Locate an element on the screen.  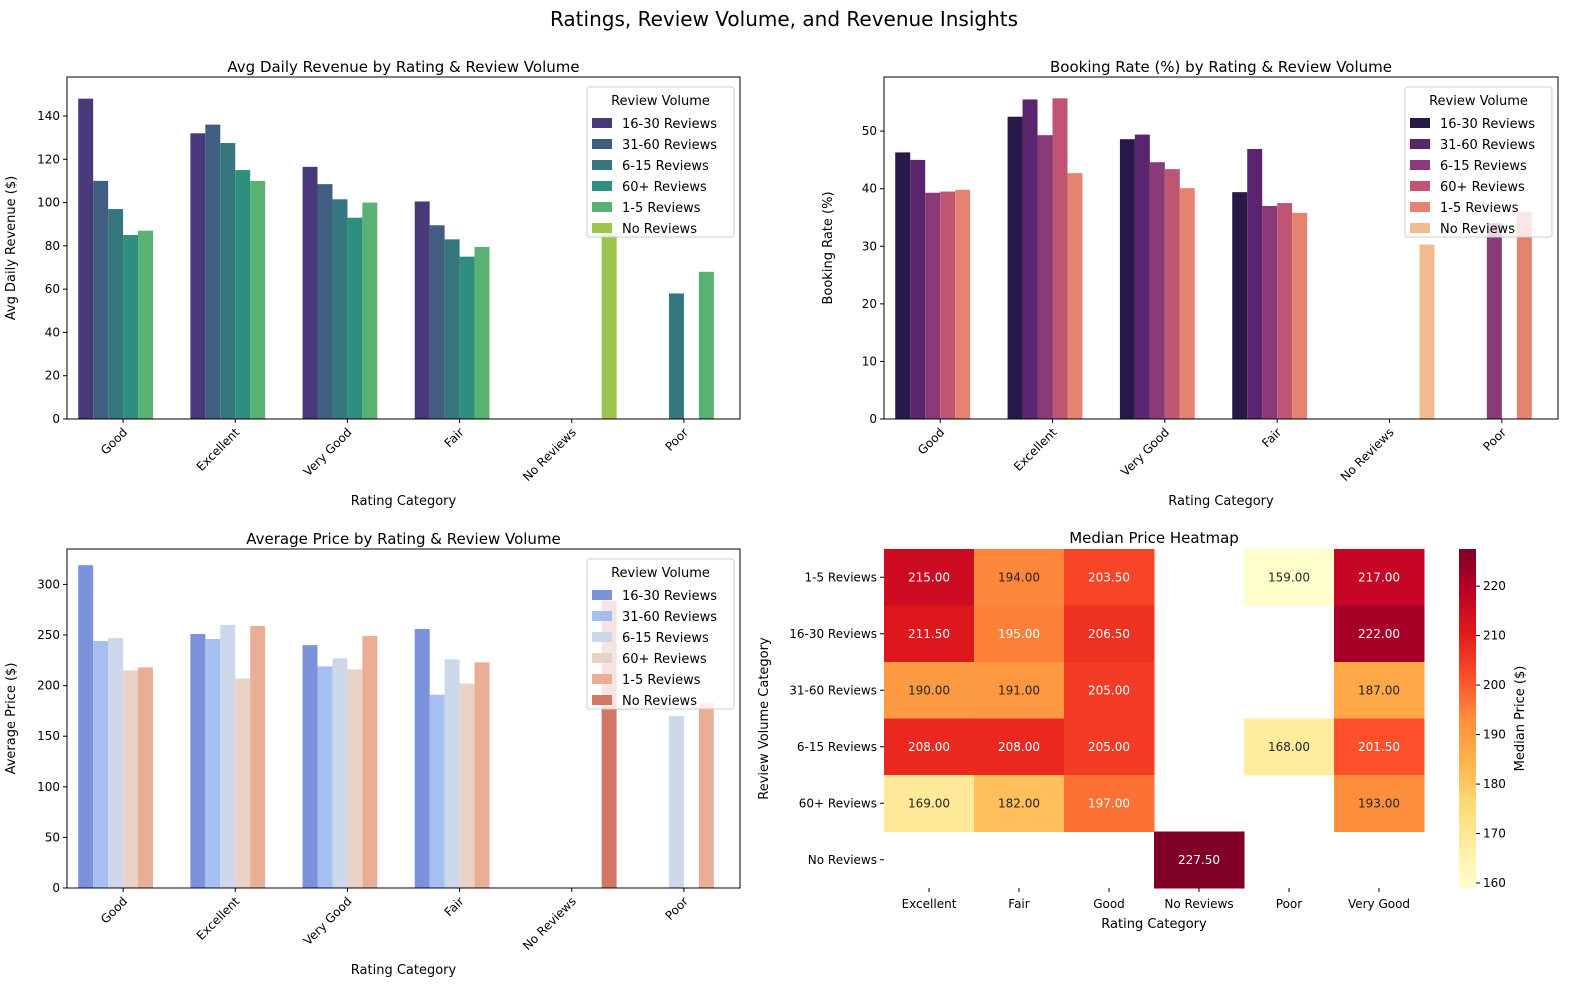
y-tick-label: 40 is located at coordinates (869, 189).